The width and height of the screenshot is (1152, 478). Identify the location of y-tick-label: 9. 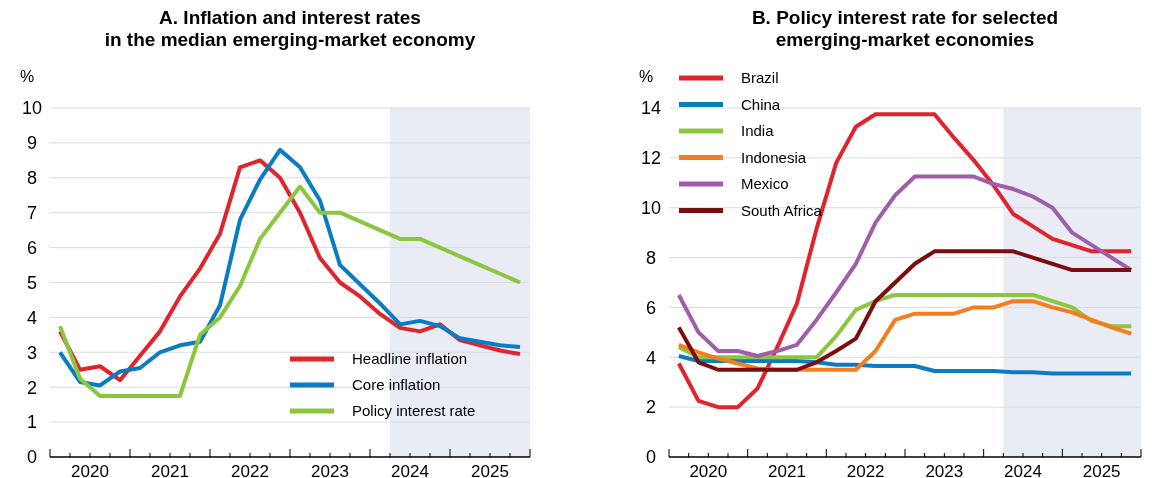
(32, 143).